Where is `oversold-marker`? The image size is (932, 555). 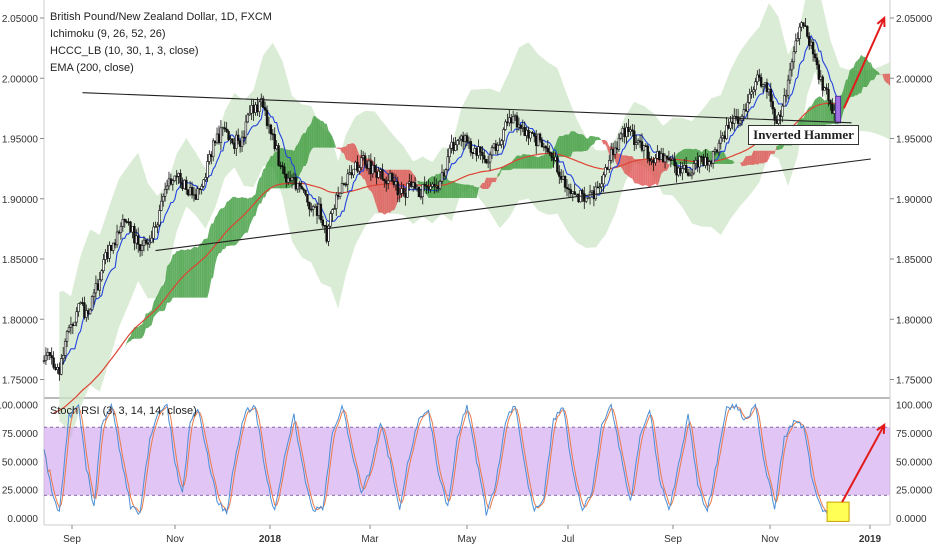 oversold-marker is located at coordinates (838, 511).